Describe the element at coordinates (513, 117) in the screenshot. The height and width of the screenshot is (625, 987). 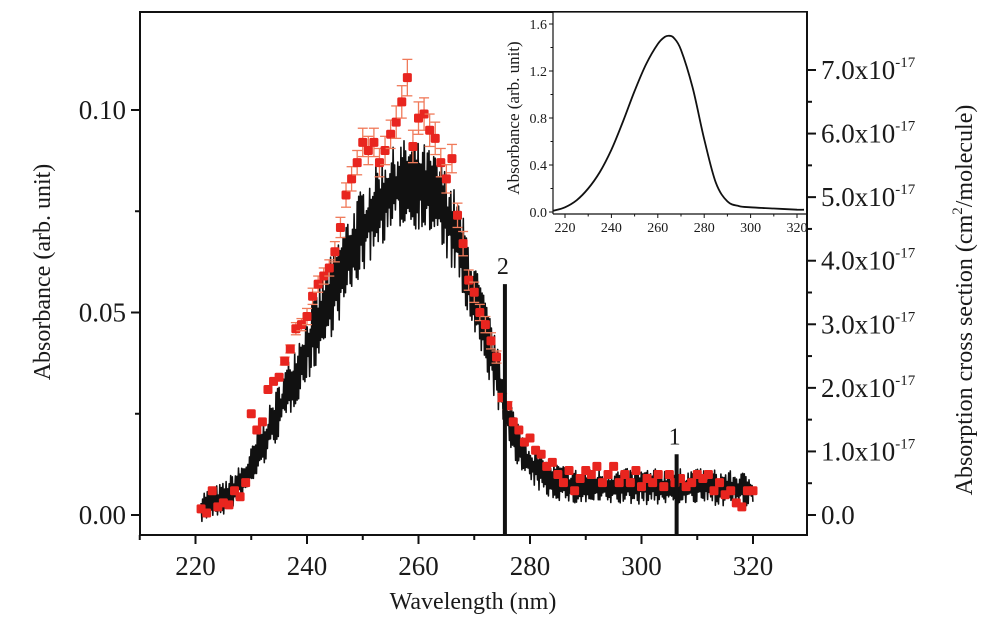
I see `inset-y-axis-title: Absorbance (arb. unit)` at that location.